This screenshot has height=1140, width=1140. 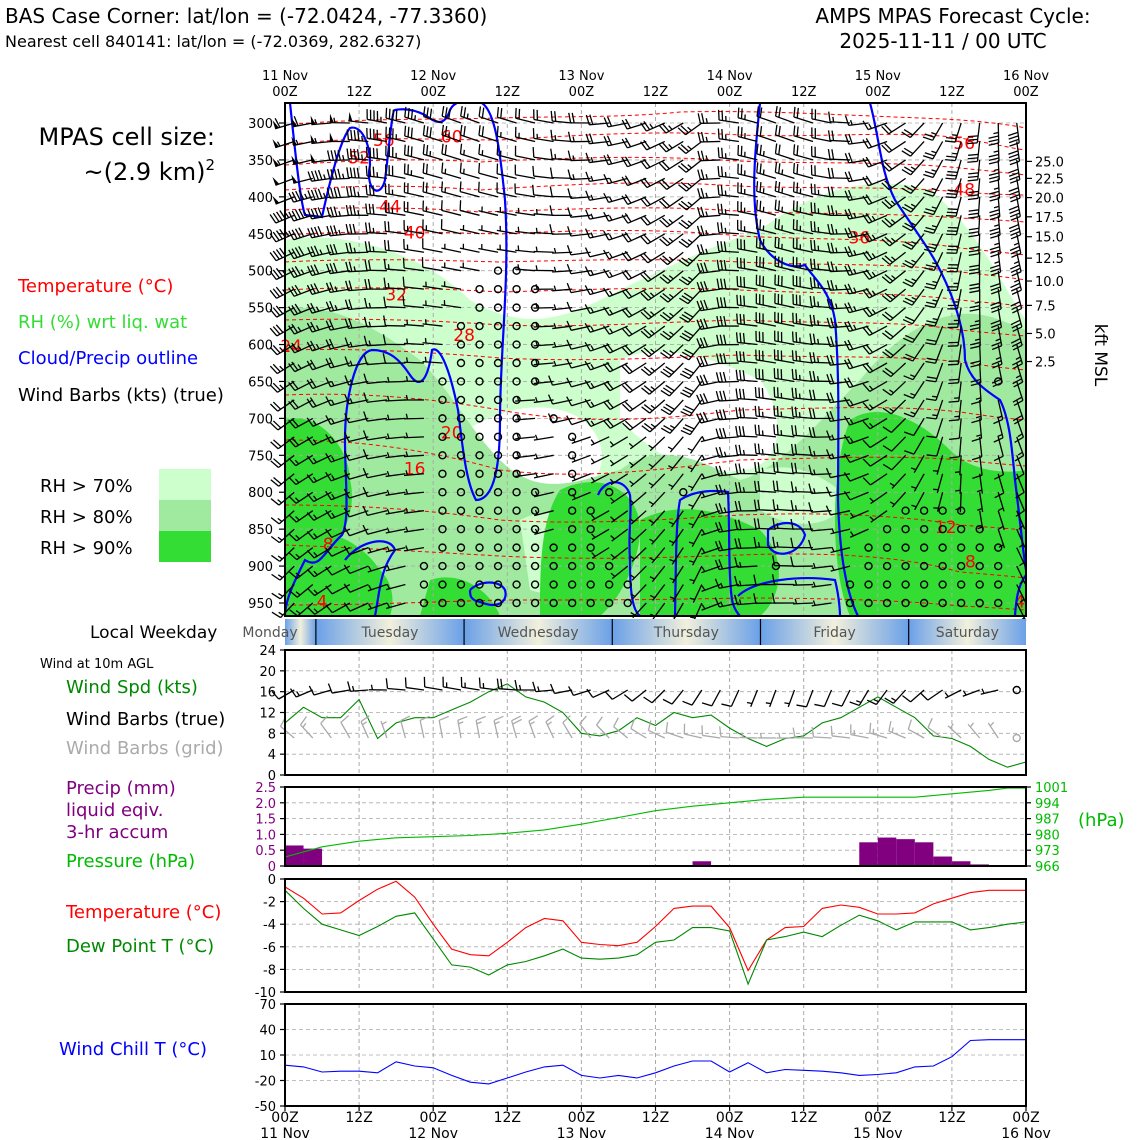 I want to click on panel-frame, so click(x=655, y=935).